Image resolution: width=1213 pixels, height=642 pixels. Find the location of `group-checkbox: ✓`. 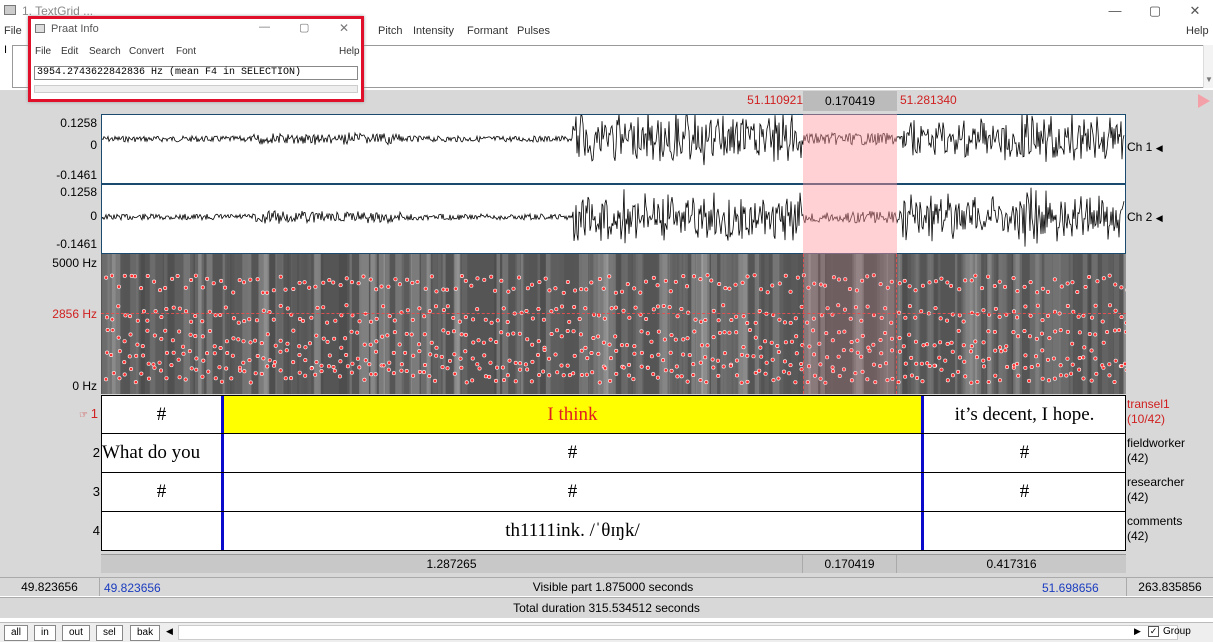

group-checkbox: ✓ is located at coordinates (1153, 631).